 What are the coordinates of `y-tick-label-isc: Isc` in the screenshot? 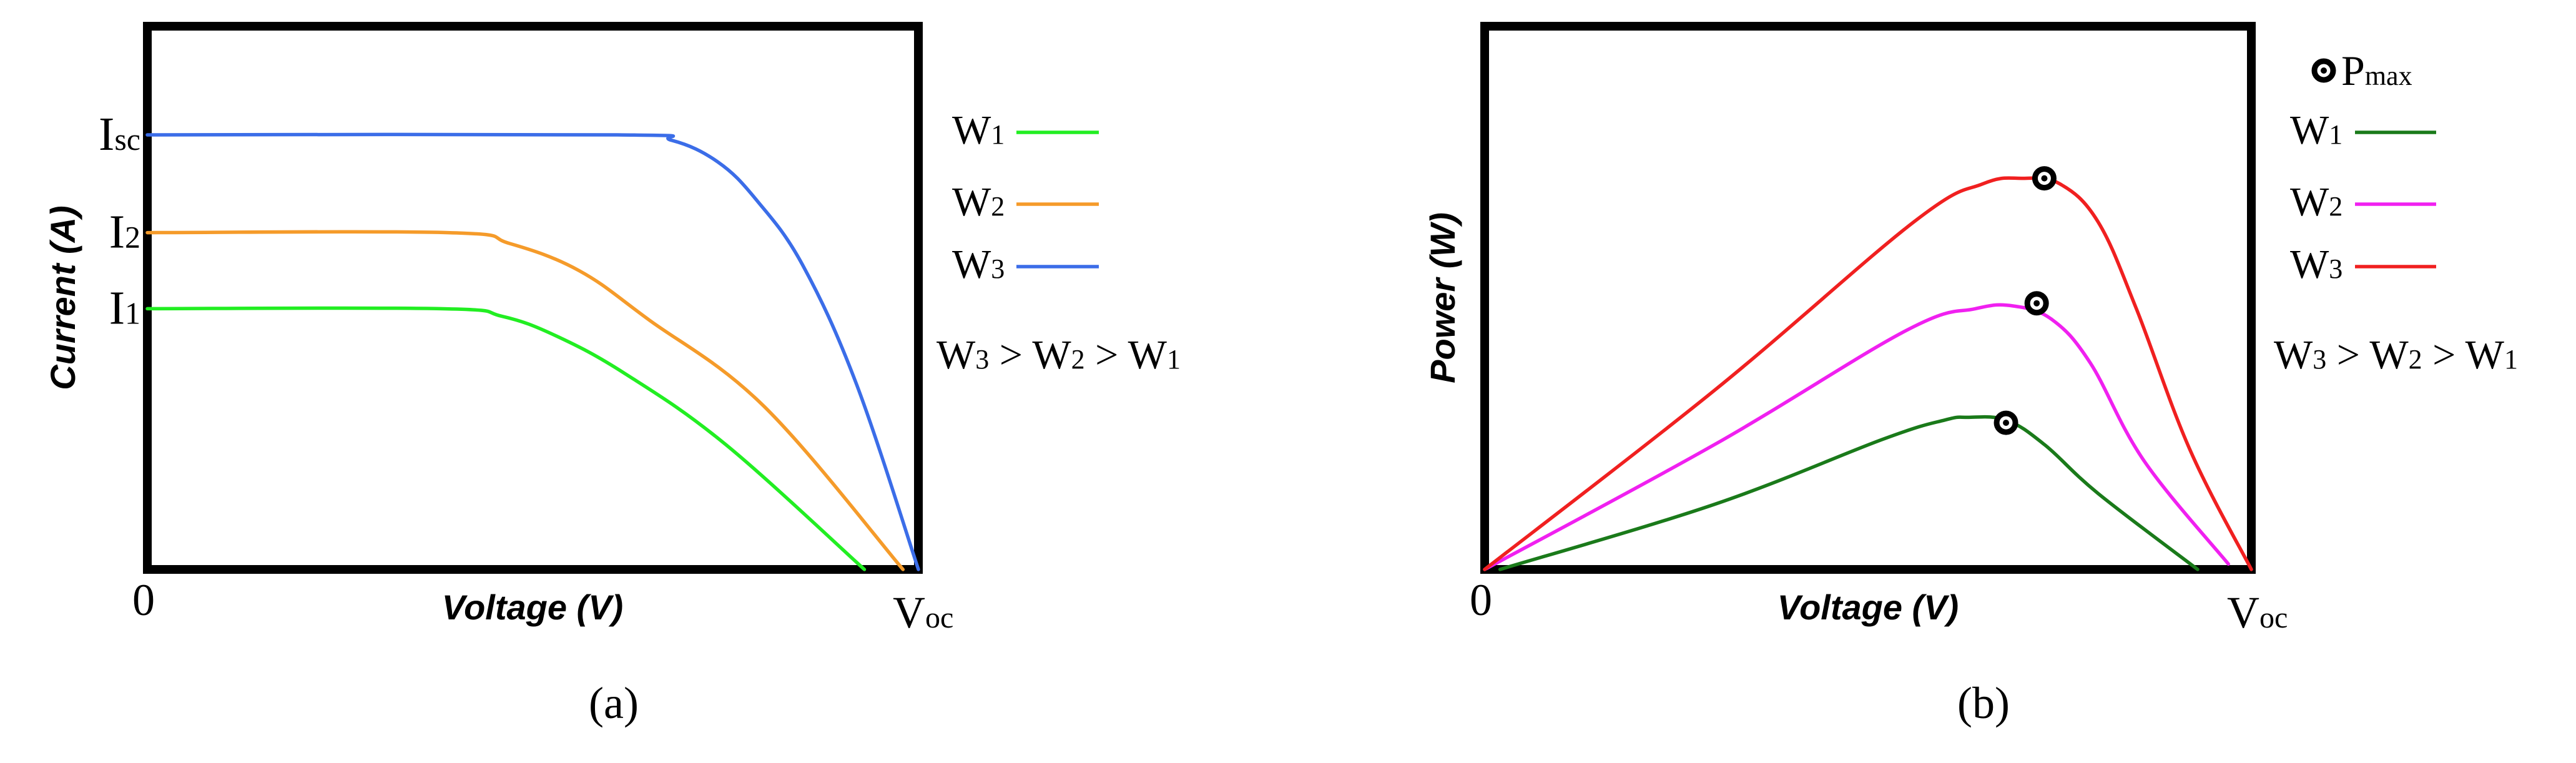 It's located at (119, 134).